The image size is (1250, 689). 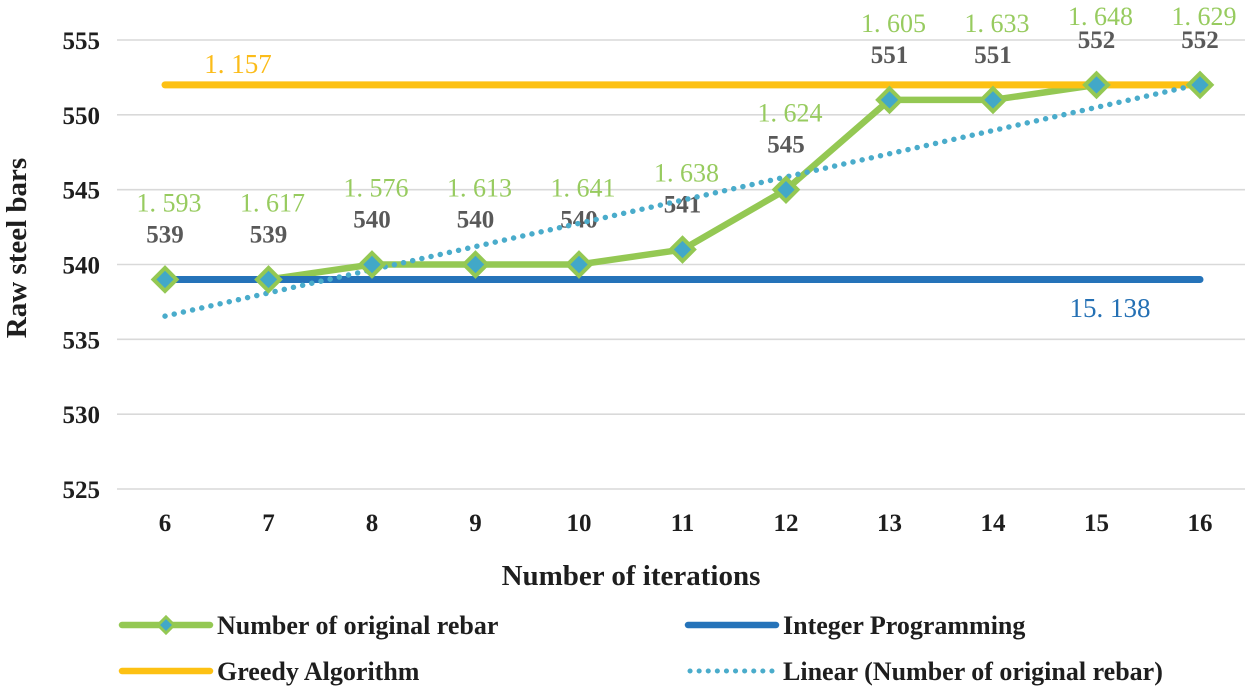 I want to click on time-label: 1. 617, so click(x=272, y=202).